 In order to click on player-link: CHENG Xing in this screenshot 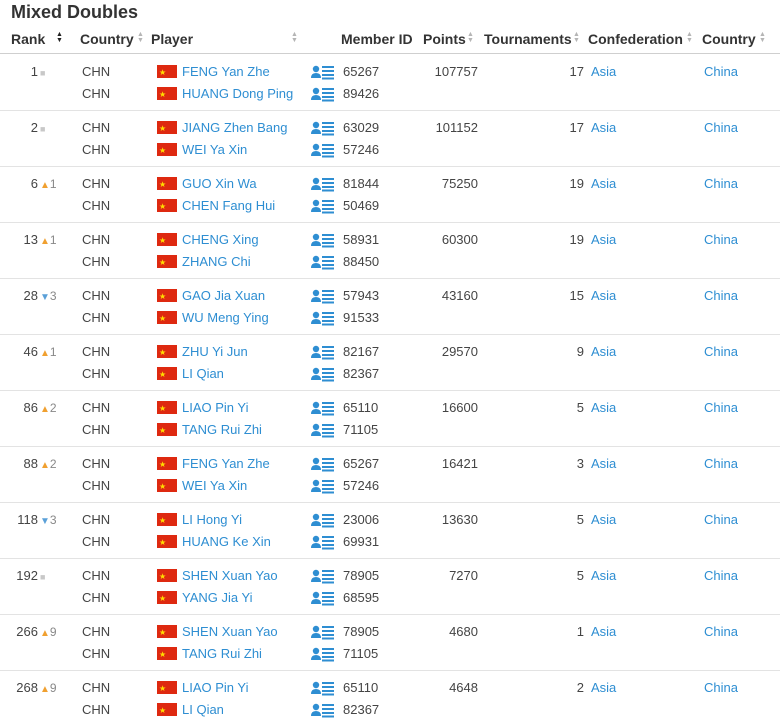, I will do `click(220, 239)`.